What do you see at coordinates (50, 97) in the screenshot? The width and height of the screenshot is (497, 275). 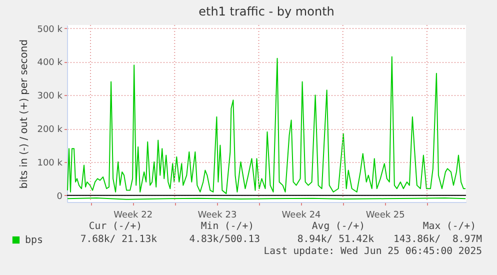 I see `y-tick-label: 300 k` at bounding box center [50, 97].